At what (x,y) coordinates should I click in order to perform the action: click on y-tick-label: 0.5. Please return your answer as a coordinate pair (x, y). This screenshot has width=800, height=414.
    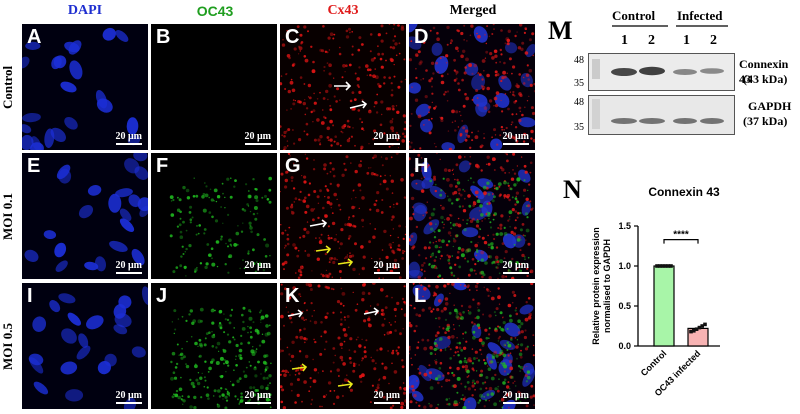
    Looking at the image, I should click on (624, 306).